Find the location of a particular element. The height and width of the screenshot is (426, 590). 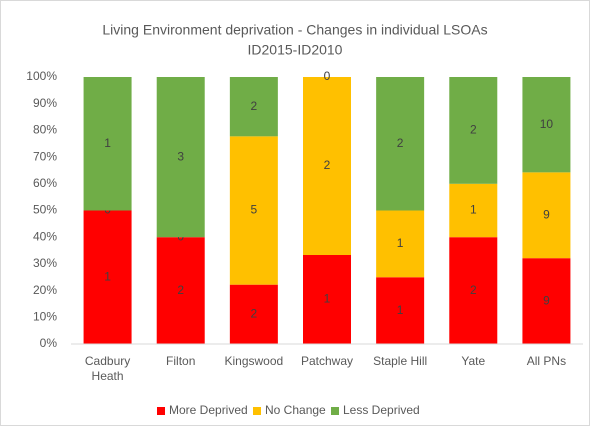

data-label: 5 is located at coordinates (254, 210).